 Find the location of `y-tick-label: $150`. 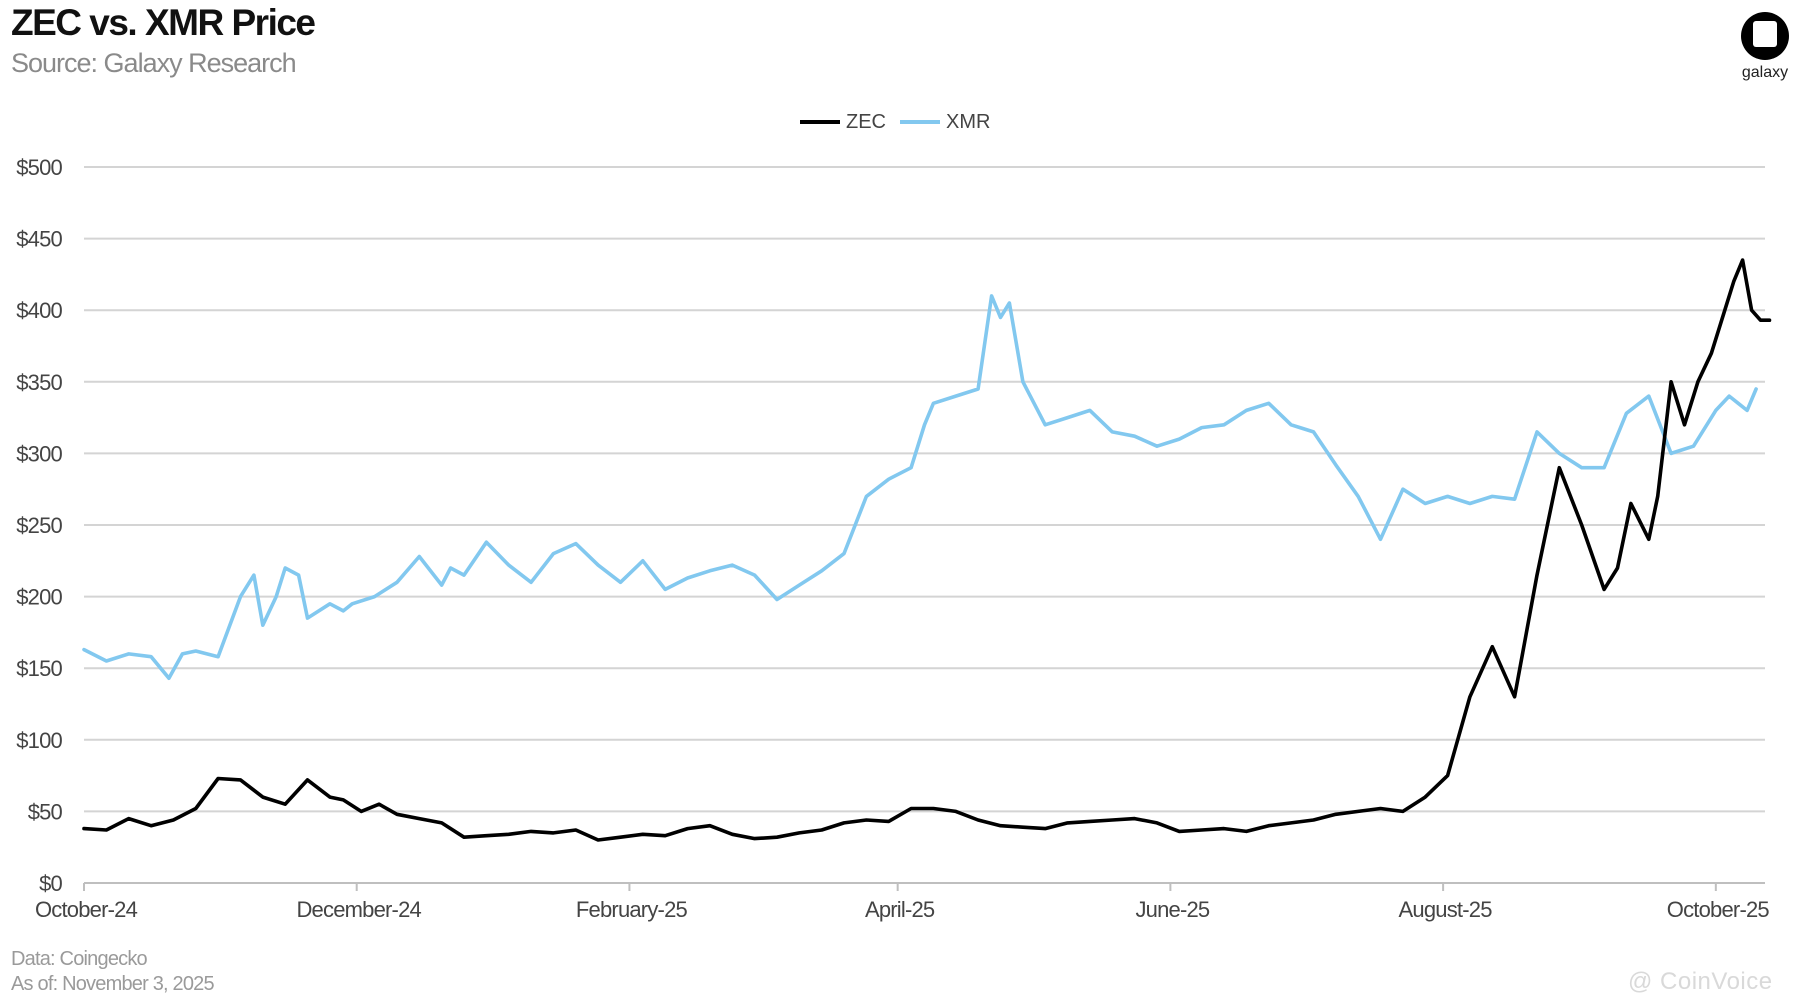

y-tick-label: $150 is located at coordinates (39, 668).